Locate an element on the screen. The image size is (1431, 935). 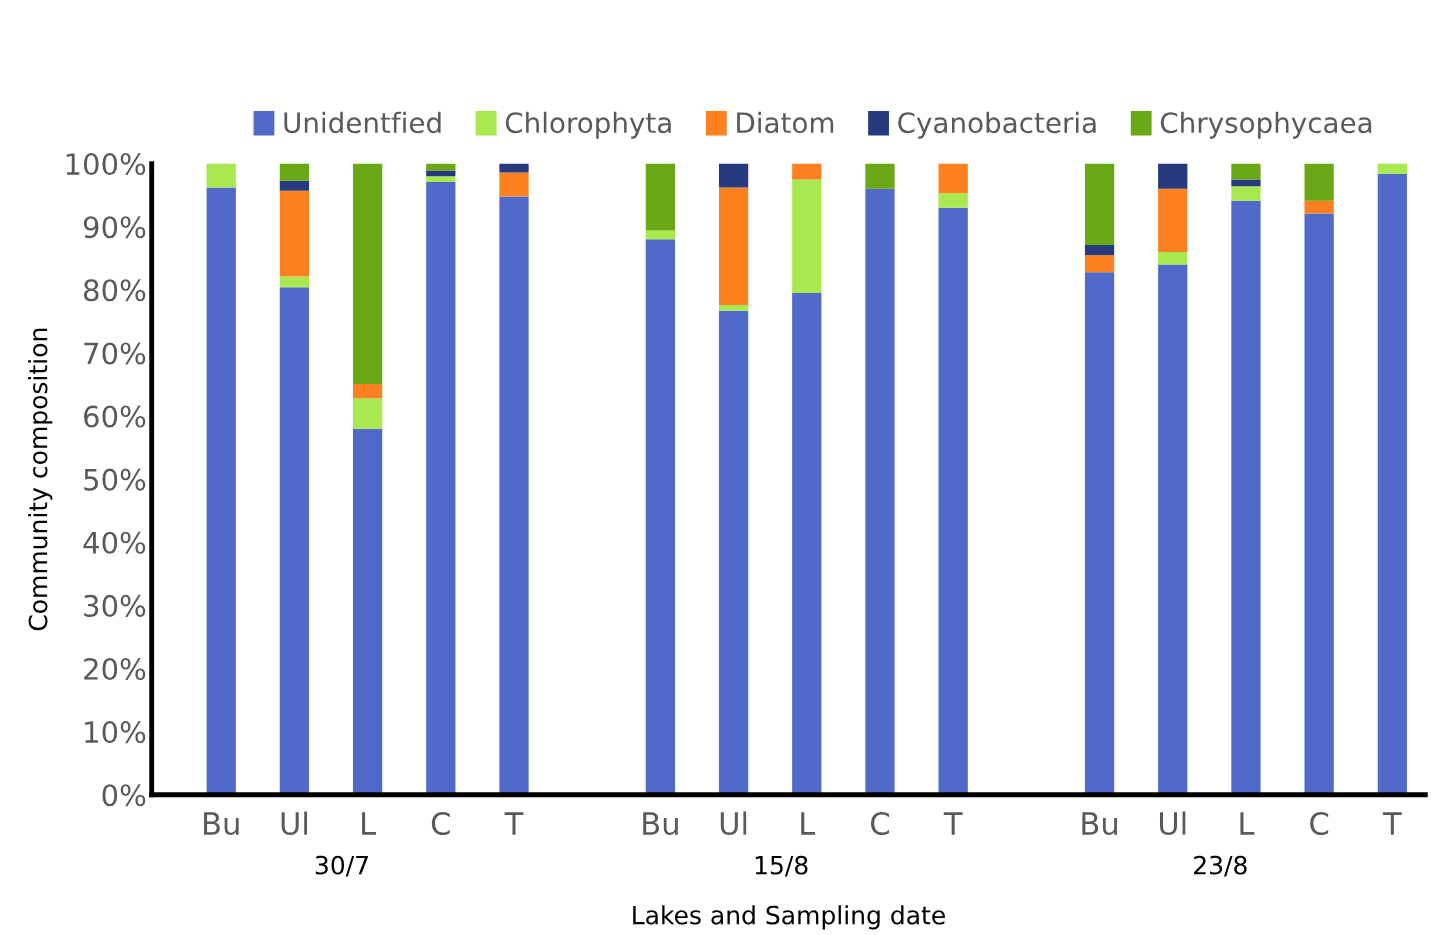
y-tick-label: 10% is located at coordinates (115, 732).